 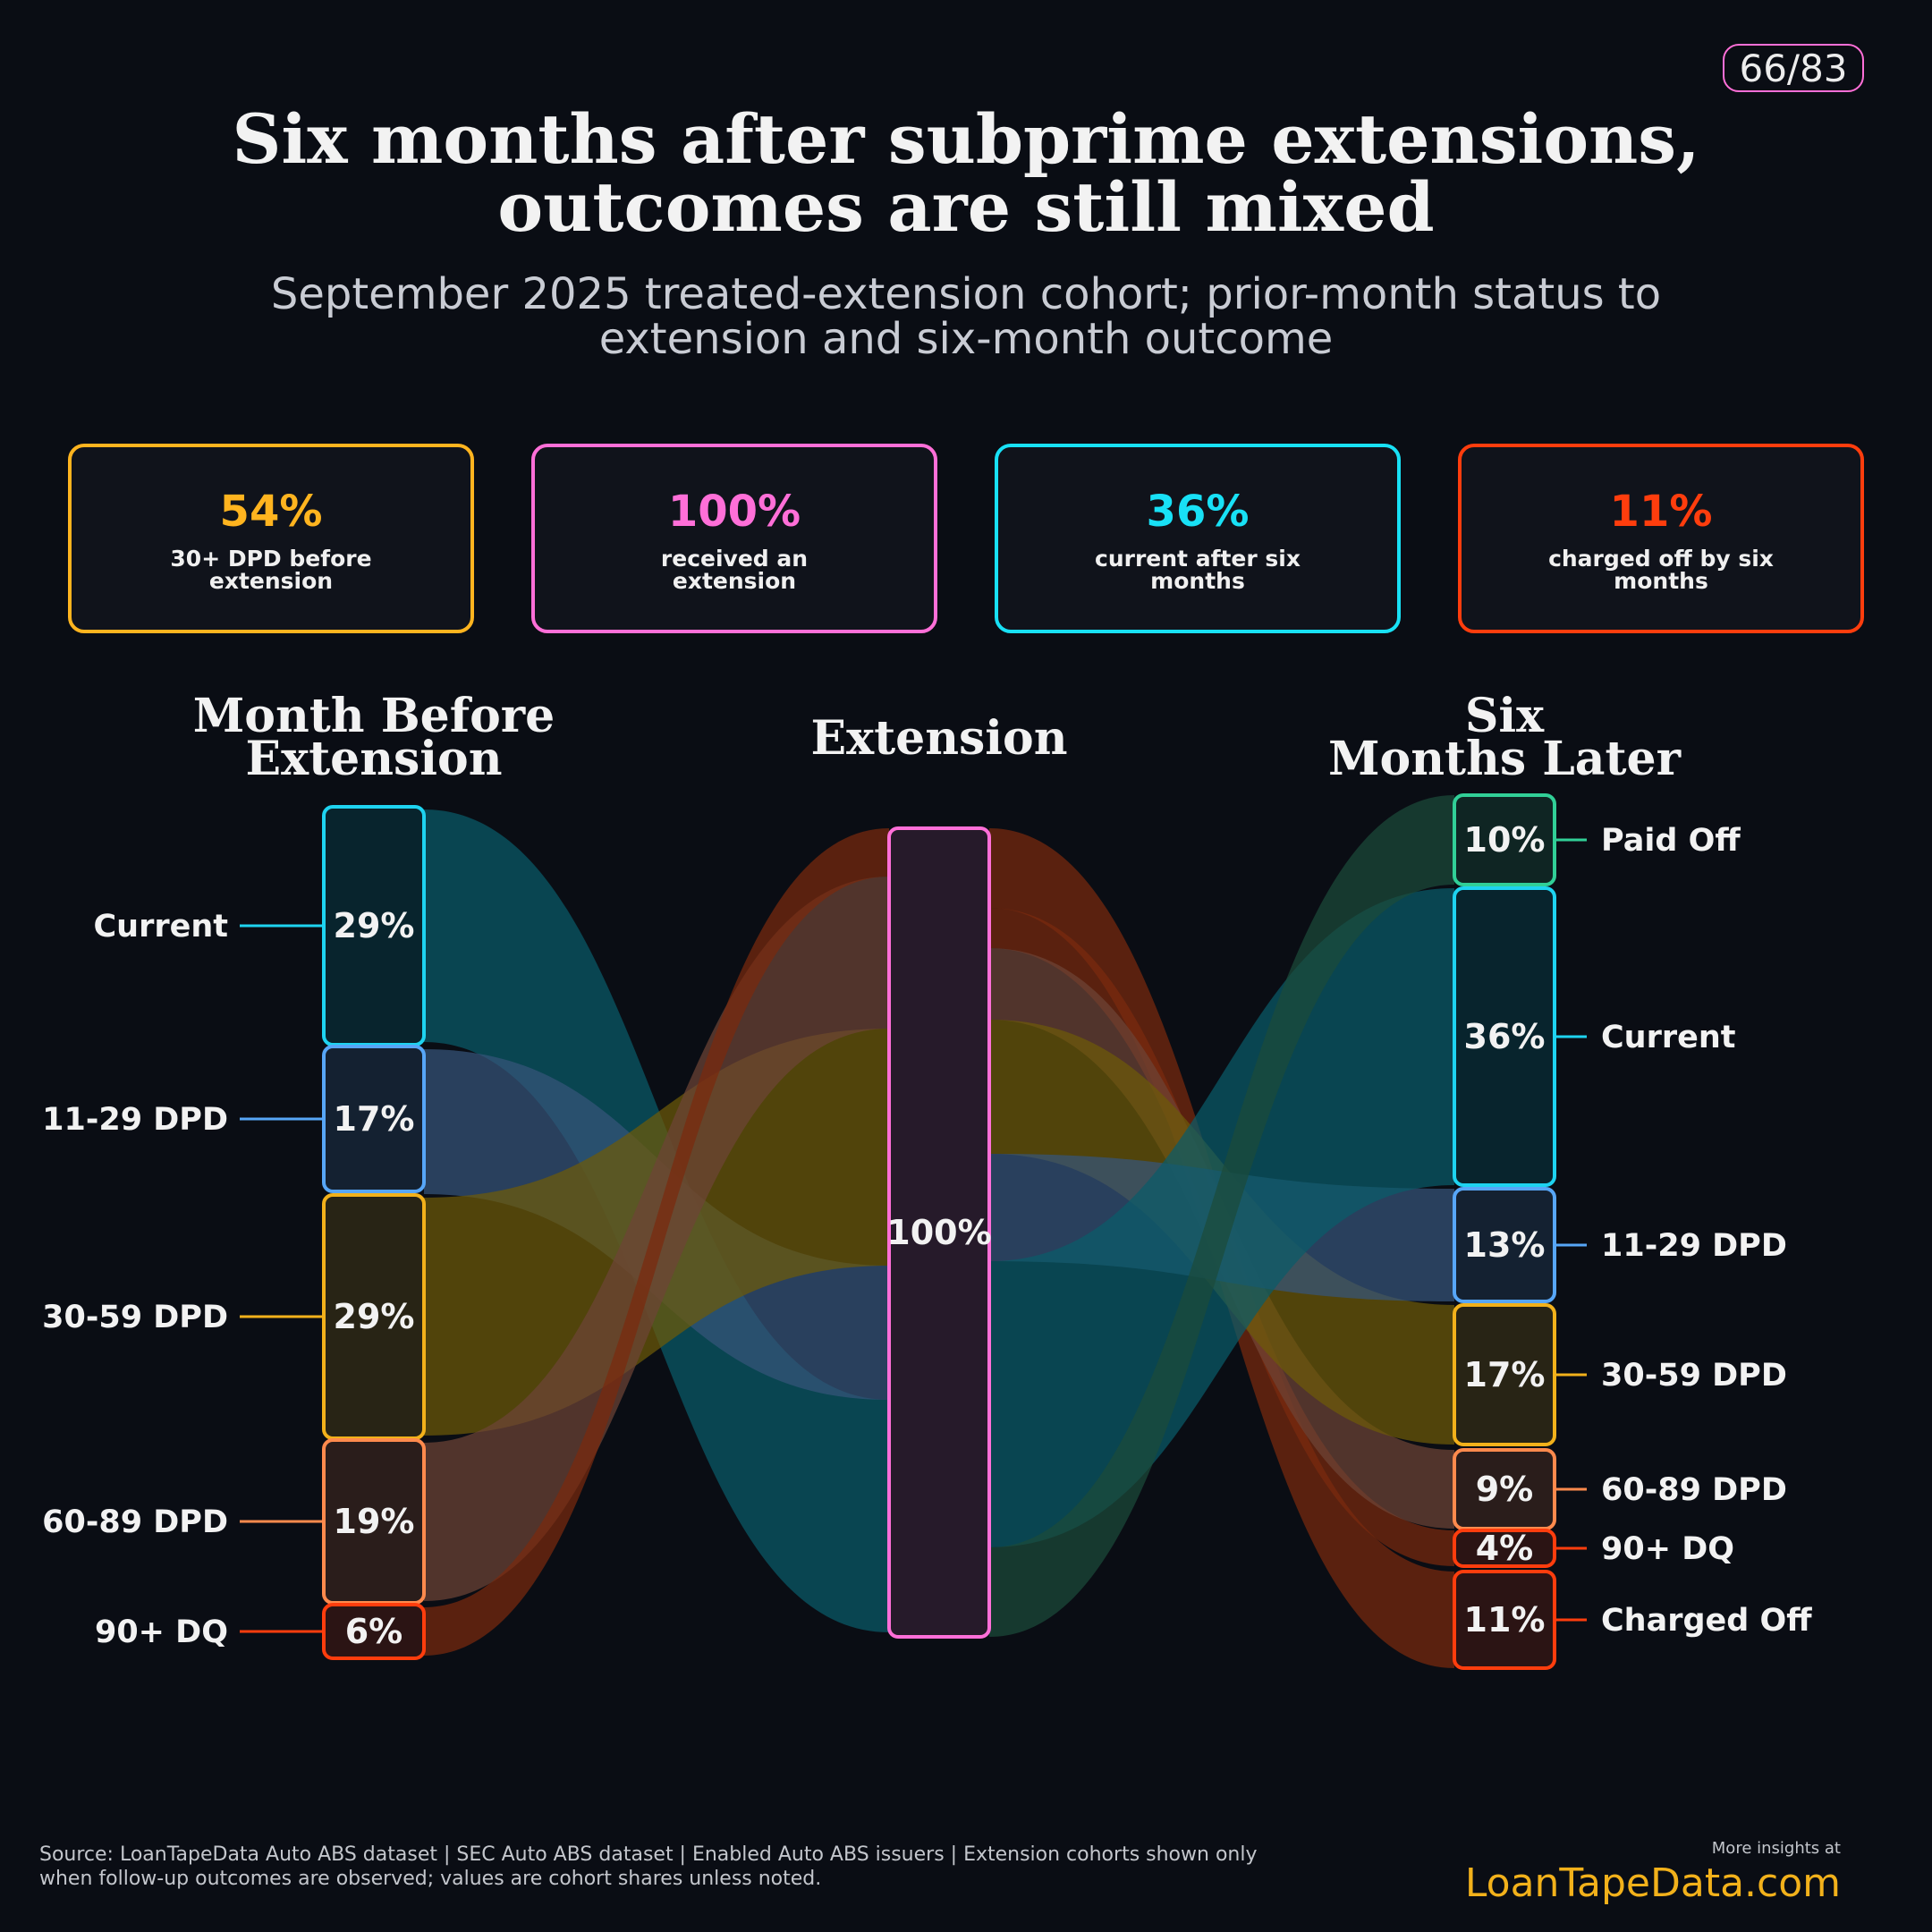 What do you see at coordinates (1793, 68) in the screenshot?
I see `page-counter-badge: 66/83` at bounding box center [1793, 68].